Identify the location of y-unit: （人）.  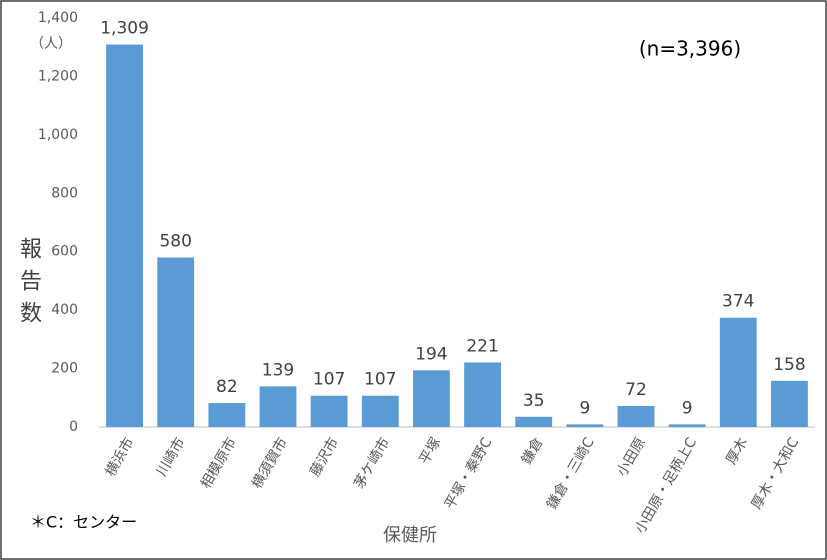
(51, 44).